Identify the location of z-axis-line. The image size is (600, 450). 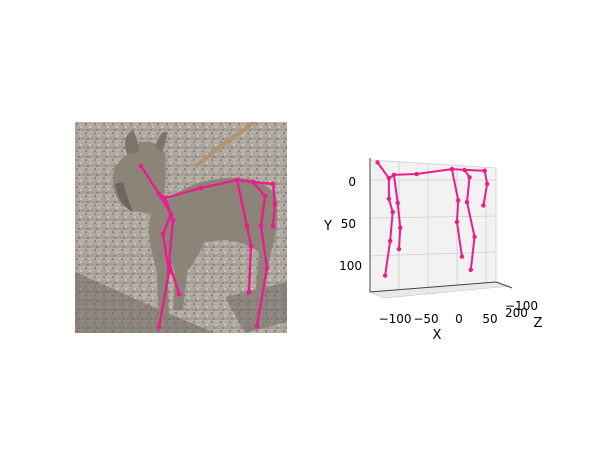
(504, 285).